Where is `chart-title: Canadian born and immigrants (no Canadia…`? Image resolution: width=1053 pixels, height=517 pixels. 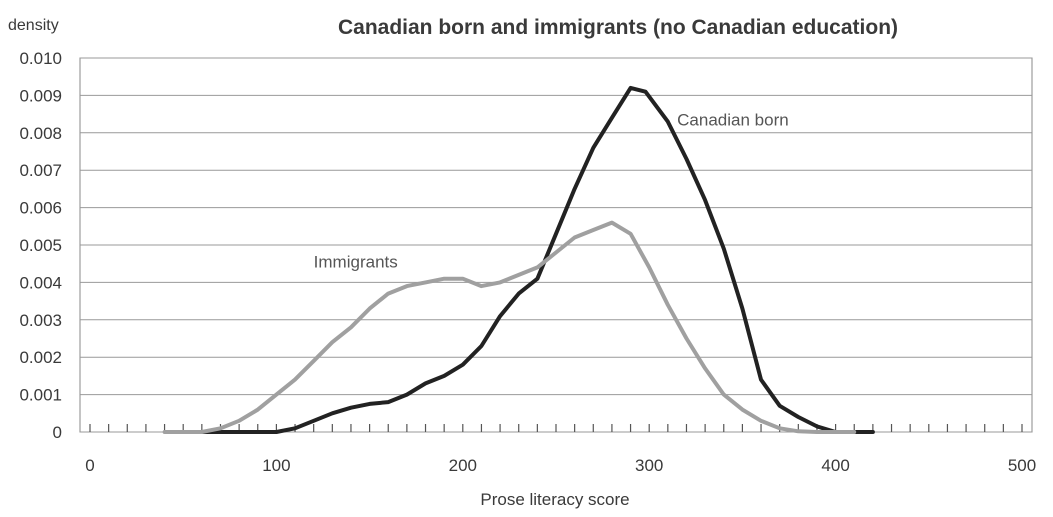 chart-title: Canadian born and immigrants (no Canadia… is located at coordinates (618, 27).